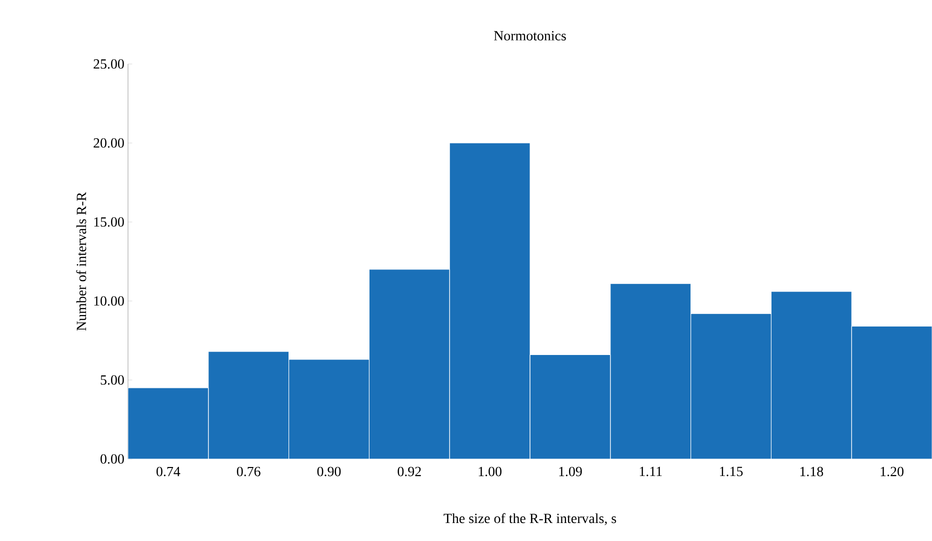 The height and width of the screenshot is (541, 932). What do you see at coordinates (112, 380) in the screenshot?
I see `y-tick-label: 5.00` at bounding box center [112, 380].